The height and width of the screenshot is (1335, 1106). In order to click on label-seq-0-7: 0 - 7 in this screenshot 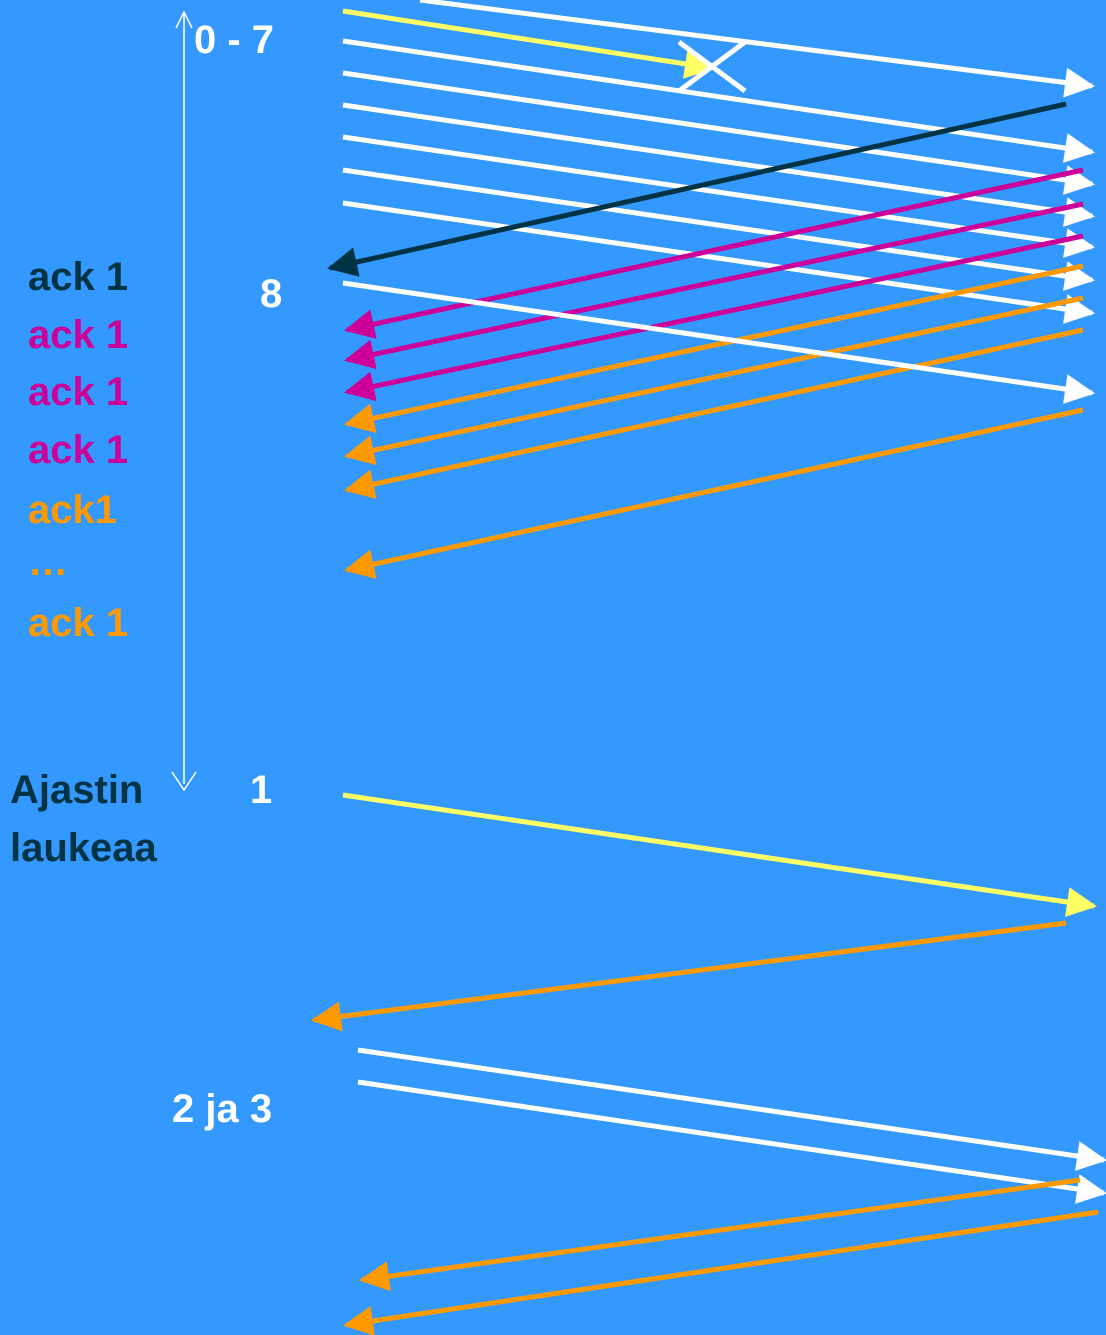, I will do `click(234, 40)`.